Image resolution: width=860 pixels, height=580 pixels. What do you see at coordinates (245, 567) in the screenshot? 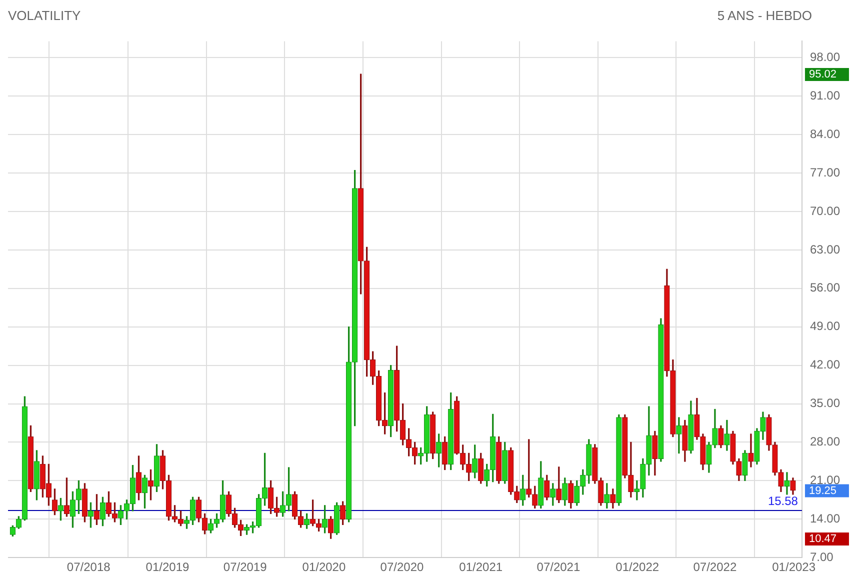
I see `x-tick-label: 07/2019` at bounding box center [245, 567].